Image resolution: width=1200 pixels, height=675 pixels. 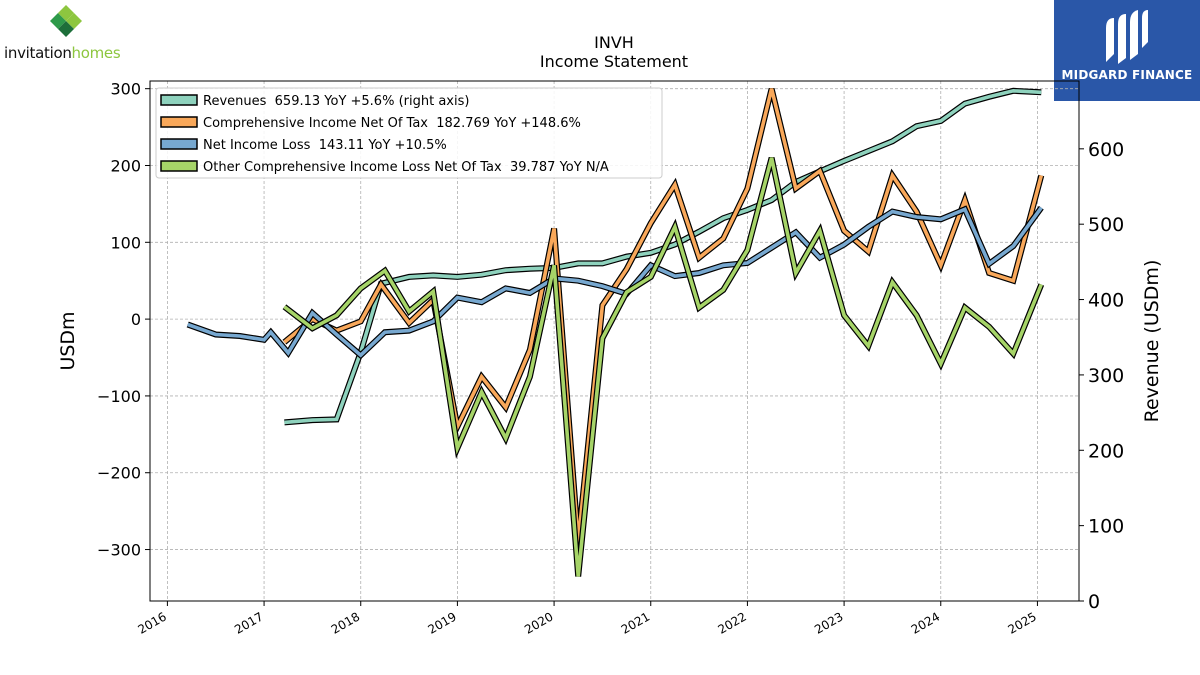 What do you see at coordinates (441, 622) in the screenshot?
I see `x-tick-label-2019: 2019` at bounding box center [441, 622].